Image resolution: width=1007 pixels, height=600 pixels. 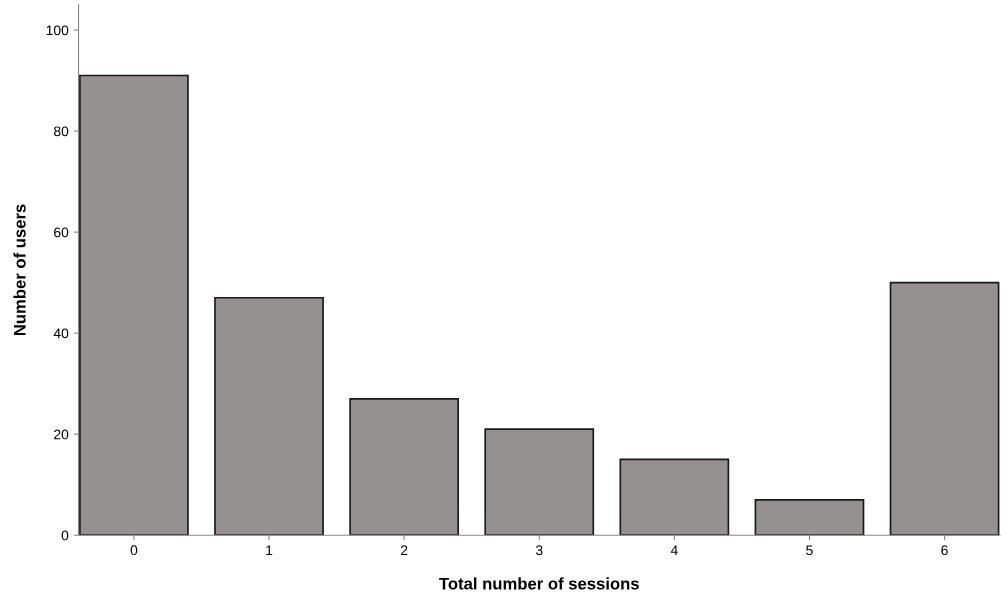 I want to click on x-tick-label: 1, so click(x=269, y=550).